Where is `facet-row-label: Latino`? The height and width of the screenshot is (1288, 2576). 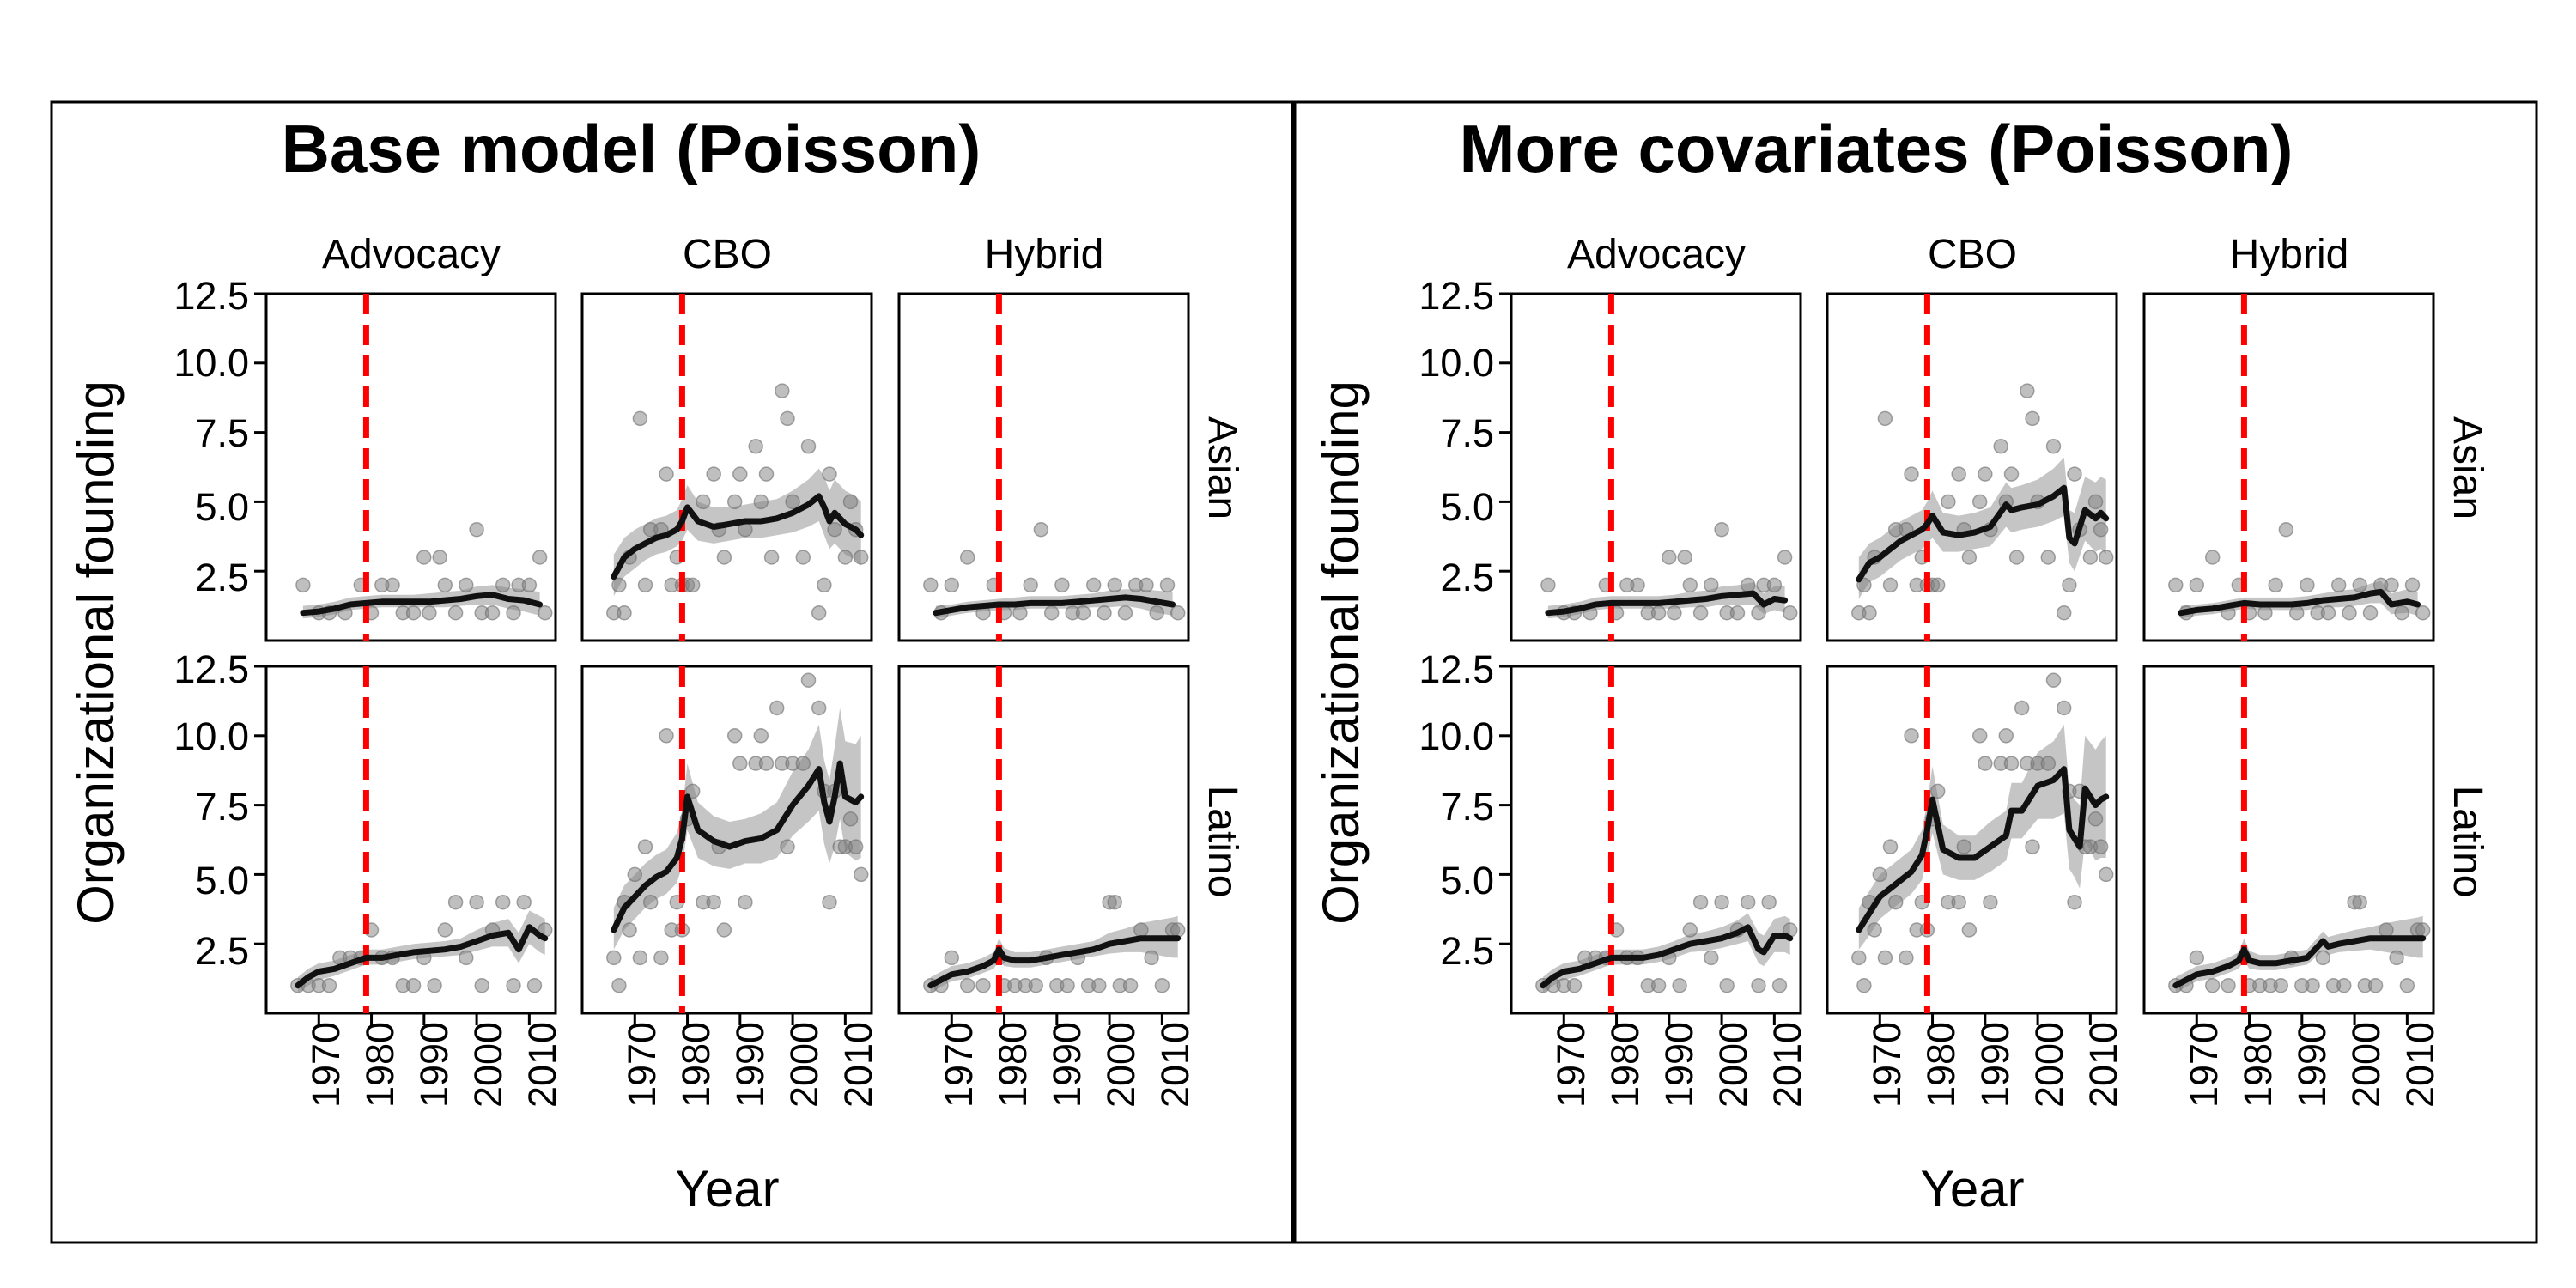
facet-row-label: Latino is located at coordinates (1222, 842).